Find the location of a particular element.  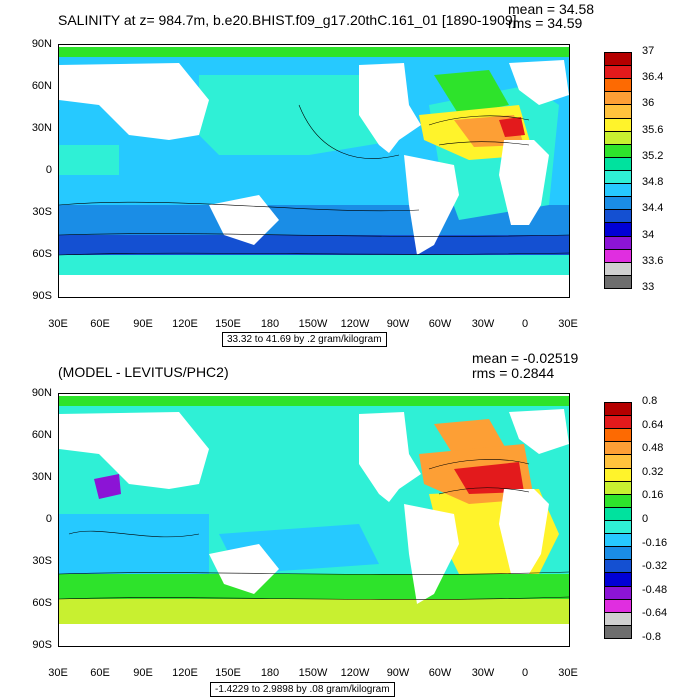

colorbar-label: 0.32 is located at coordinates (653, 471).